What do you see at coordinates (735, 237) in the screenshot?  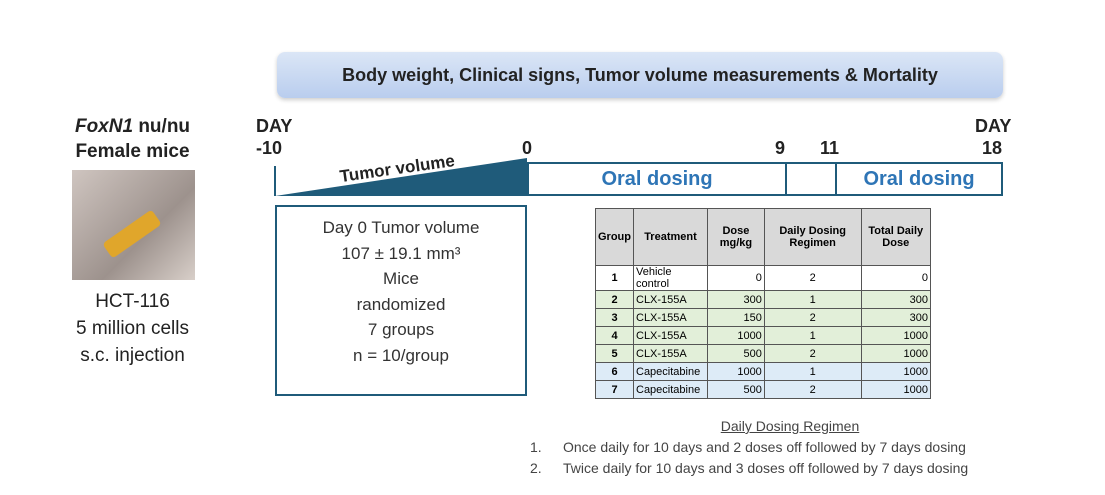 I see `header-cell: Dose mg/kg` at bounding box center [735, 237].